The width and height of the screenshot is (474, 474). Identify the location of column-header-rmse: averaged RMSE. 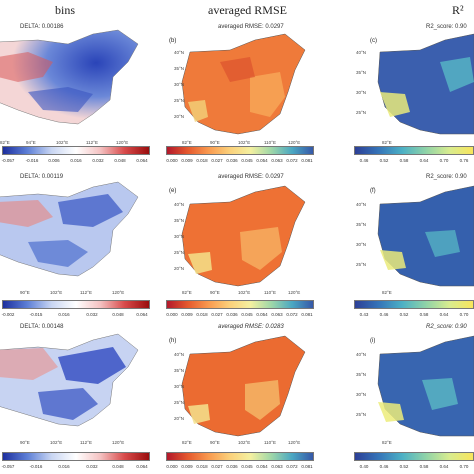
(247, 10).